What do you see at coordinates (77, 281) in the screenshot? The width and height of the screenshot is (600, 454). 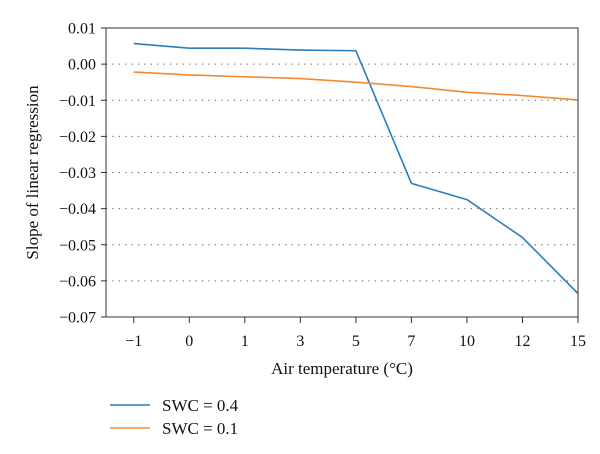 I see `y-tick-label: −0.06` at bounding box center [77, 281].